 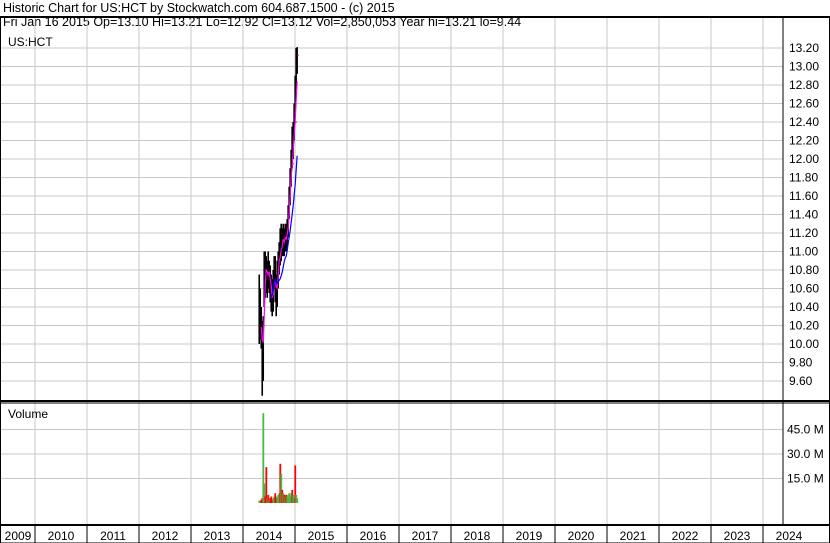 I want to click on year-tick-label: 2018, so click(x=477, y=536).